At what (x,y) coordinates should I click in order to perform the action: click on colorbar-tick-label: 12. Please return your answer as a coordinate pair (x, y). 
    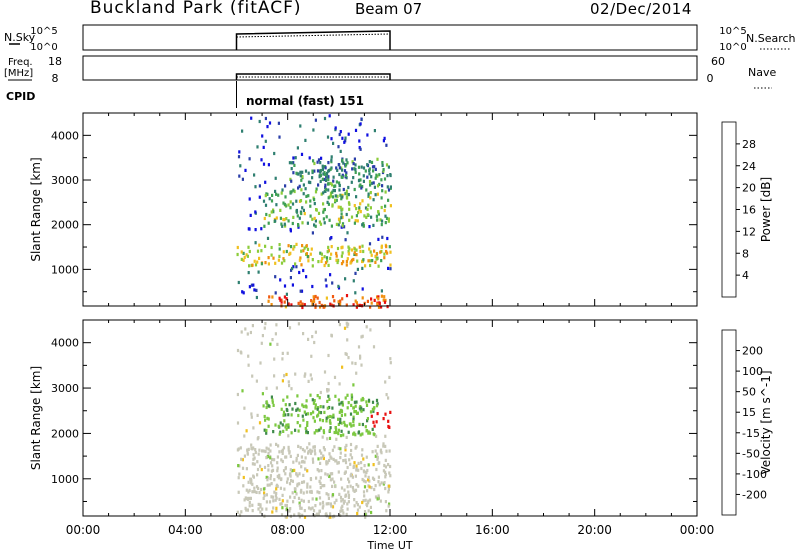
    Looking at the image, I should click on (749, 231).